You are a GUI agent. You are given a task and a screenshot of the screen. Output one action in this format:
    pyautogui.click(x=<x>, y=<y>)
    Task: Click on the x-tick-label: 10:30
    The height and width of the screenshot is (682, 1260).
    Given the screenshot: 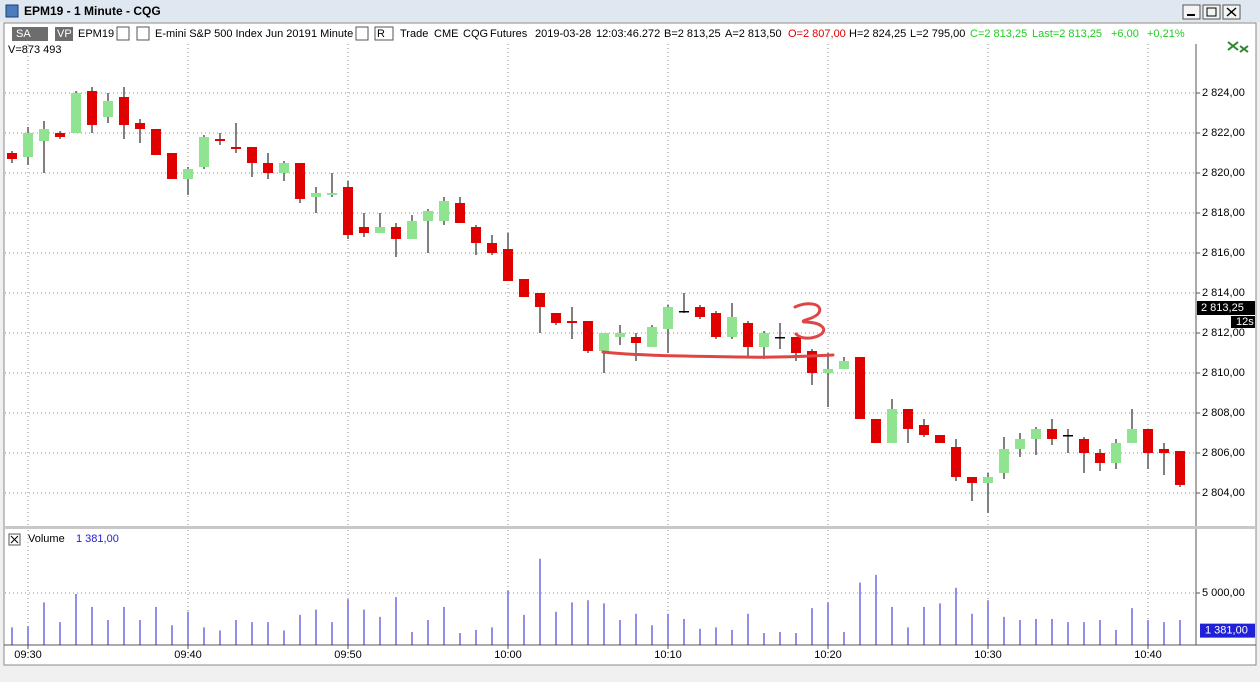 What is the action you would take?
    pyautogui.click(x=988, y=655)
    